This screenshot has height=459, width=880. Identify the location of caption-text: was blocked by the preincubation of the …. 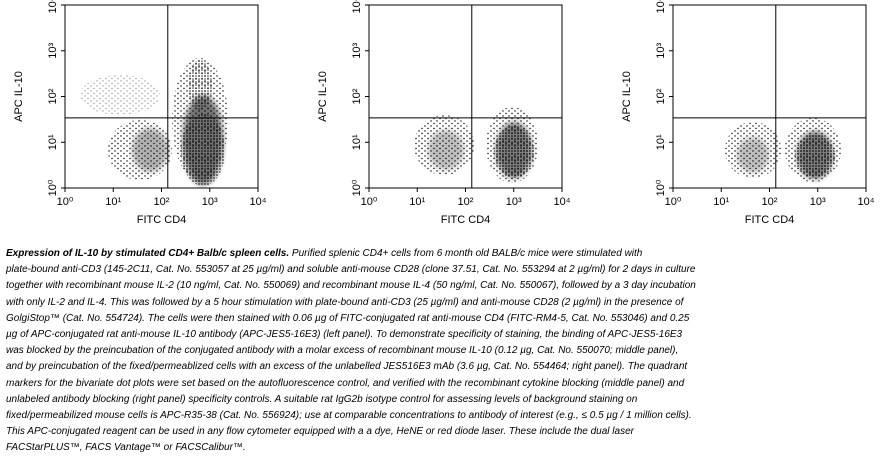
(342, 351).